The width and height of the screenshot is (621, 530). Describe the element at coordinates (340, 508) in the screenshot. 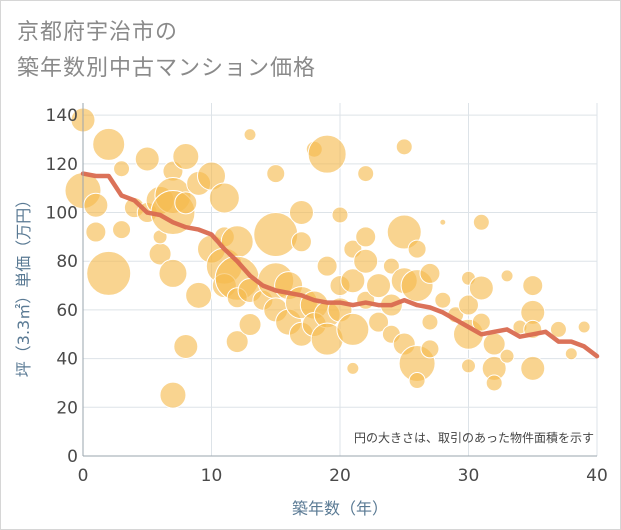

I see `x-axis-title: 築年数（年）` at that location.